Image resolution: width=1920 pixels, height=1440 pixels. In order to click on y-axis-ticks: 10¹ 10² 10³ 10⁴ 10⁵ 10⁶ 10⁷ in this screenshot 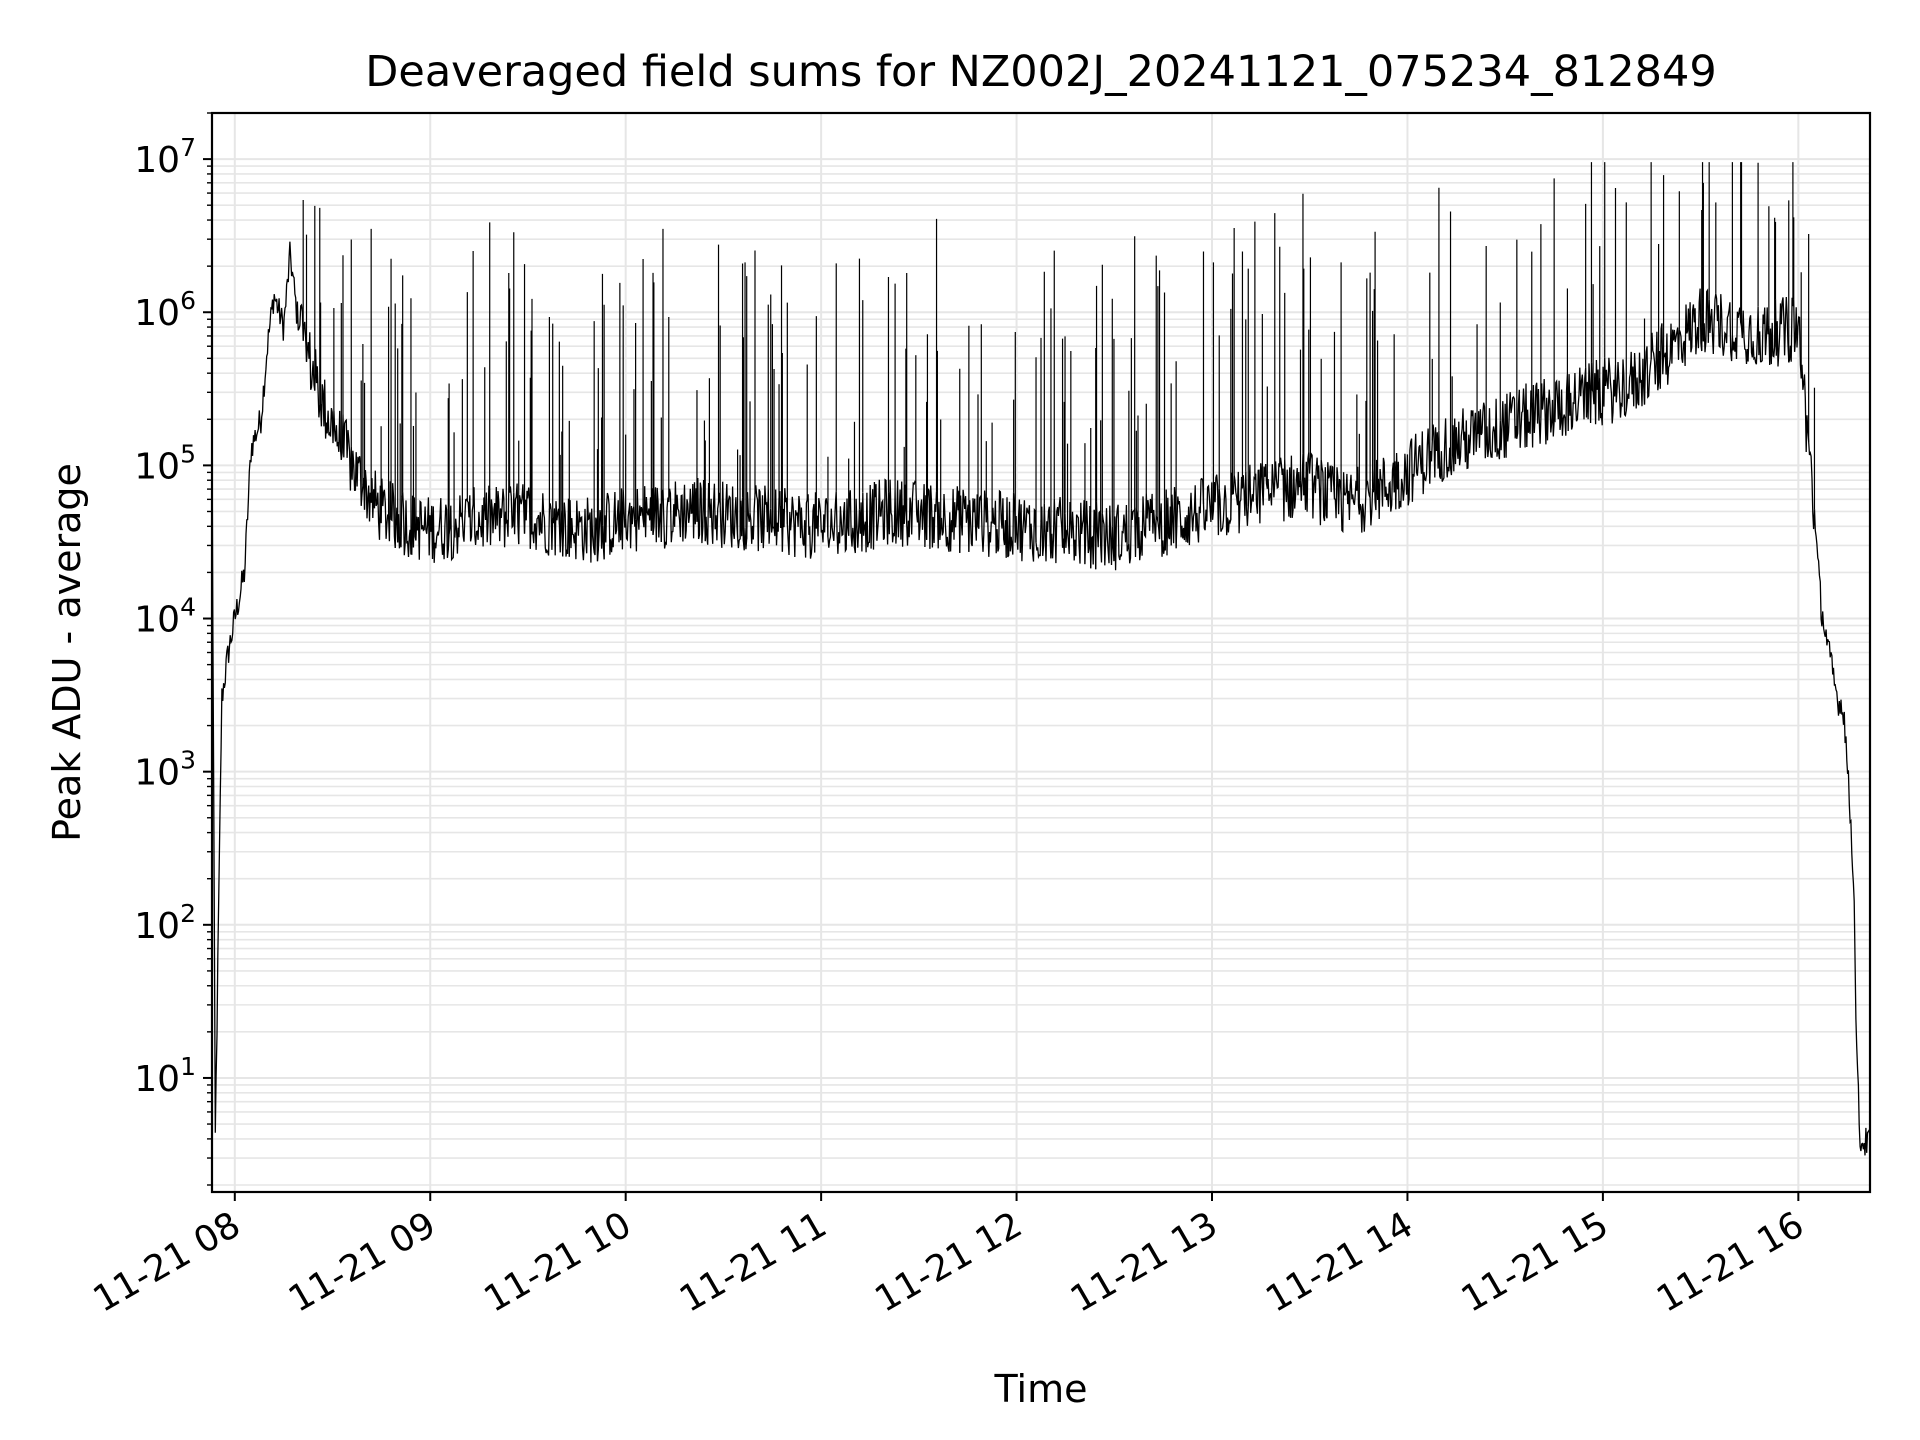, I will do `click(173, 649)`.